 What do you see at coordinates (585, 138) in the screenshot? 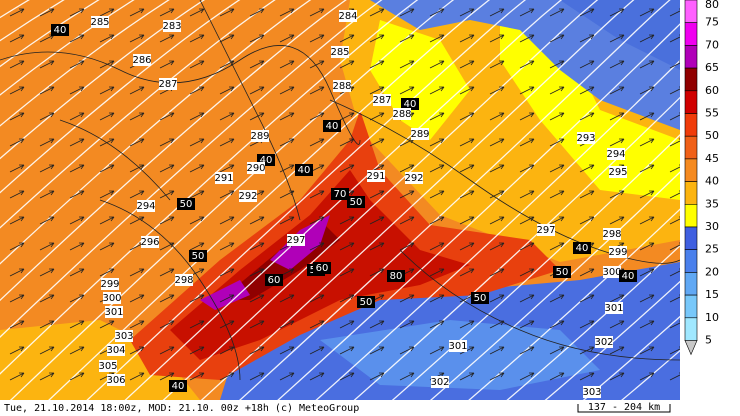
I see `contour-label: 293` at bounding box center [585, 138].